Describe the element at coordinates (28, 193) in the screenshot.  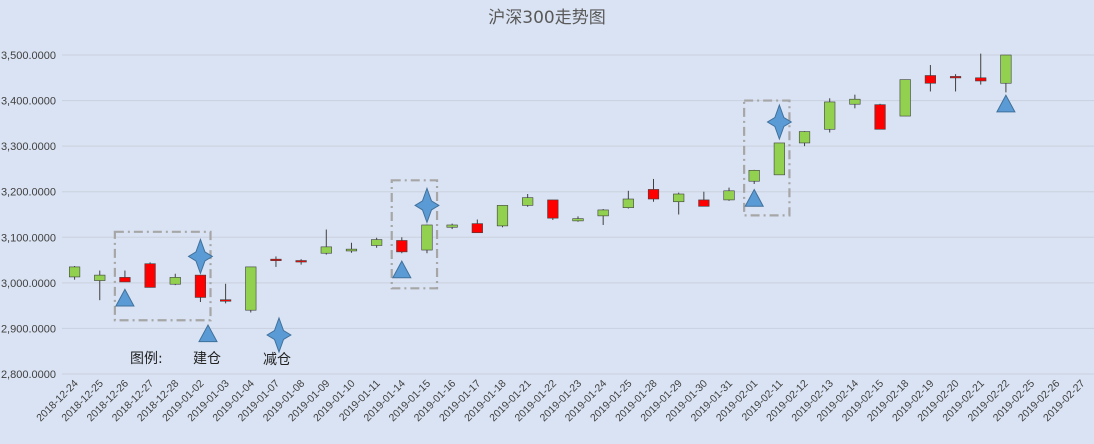
I see `y-tick-label: 3,200.0000` at that location.